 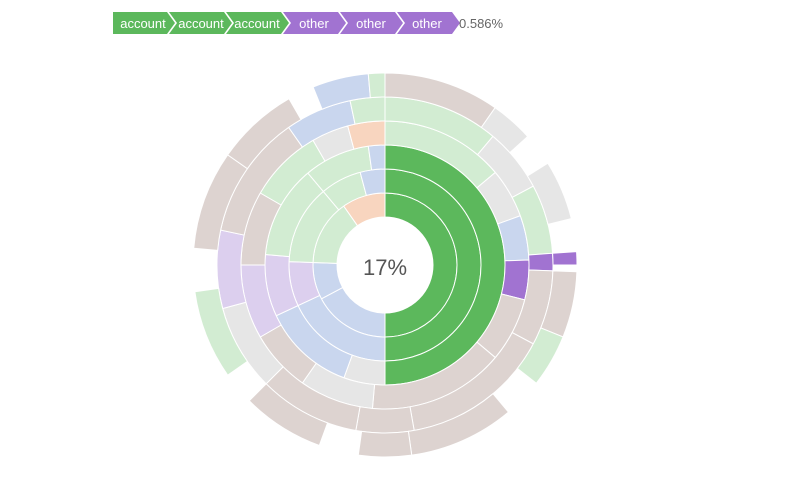 I want to click on breadcrumb-step-5-label: other, so click(x=371, y=23).